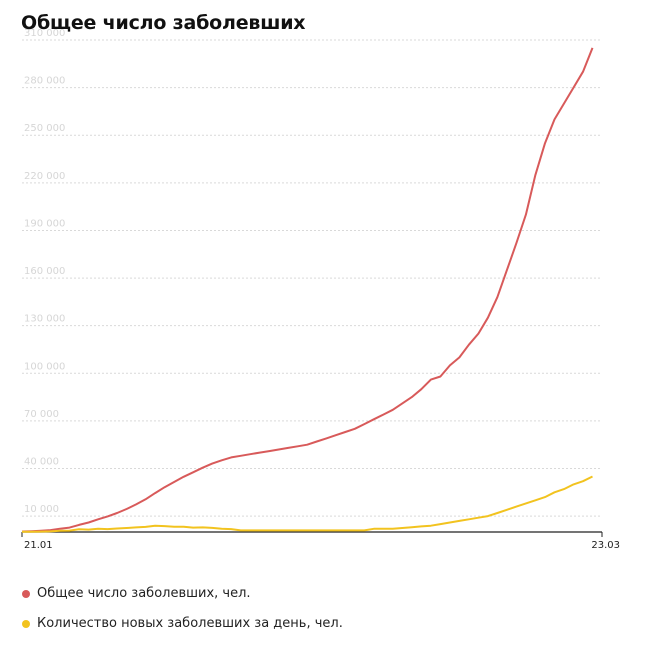  Describe the element at coordinates (605, 545) in the screenshot. I see `x-tick-label: 23.03` at that location.